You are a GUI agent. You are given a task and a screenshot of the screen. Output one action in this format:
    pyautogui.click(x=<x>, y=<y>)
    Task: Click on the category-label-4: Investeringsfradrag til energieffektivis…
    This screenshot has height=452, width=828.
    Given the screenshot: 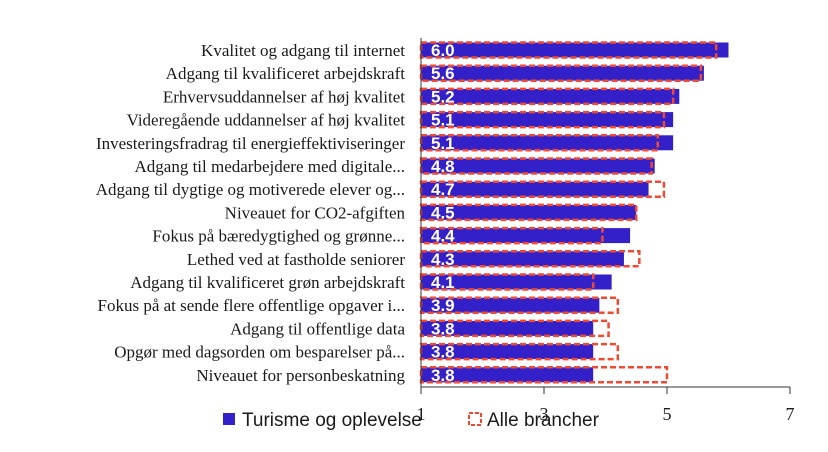 What is the action you would take?
    pyautogui.click(x=250, y=143)
    